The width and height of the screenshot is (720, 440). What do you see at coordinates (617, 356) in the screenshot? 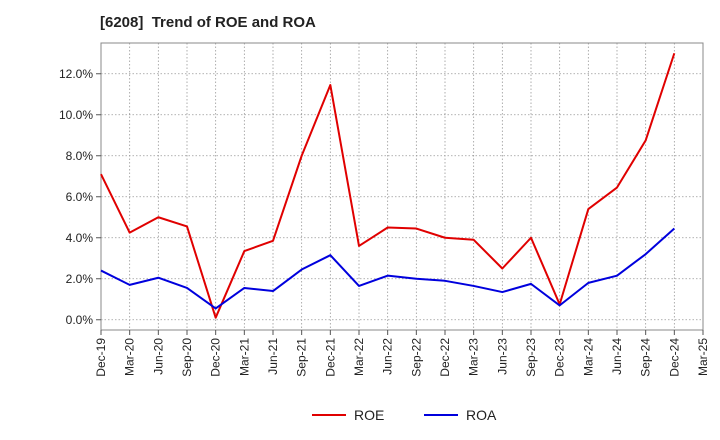
I see `x-tick-label: Jun-24` at bounding box center [617, 356].